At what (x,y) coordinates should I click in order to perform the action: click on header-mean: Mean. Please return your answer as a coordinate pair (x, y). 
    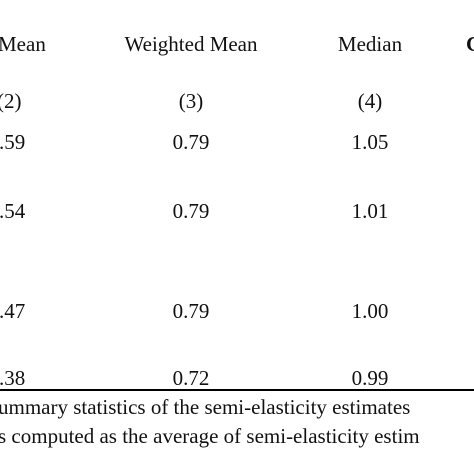
    Looking at the image, I should click on (23, 44).